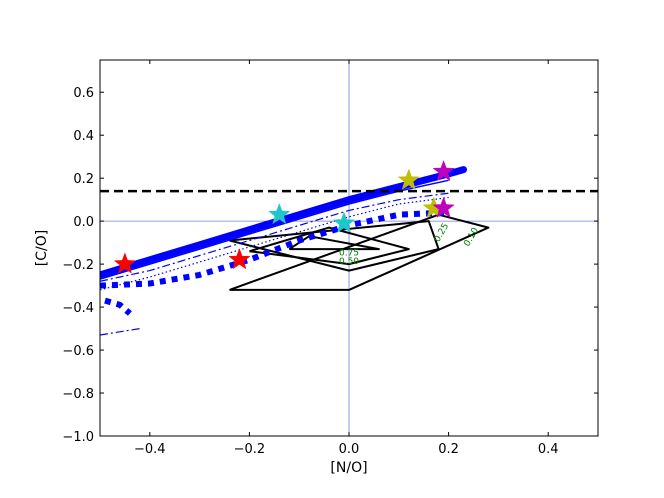 Image resolution: width=664 pixels, height=498 pixels. Describe the element at coordinates (78, 437) in the screenshot. I see `y-tick-label-0: −1.0` at that location.